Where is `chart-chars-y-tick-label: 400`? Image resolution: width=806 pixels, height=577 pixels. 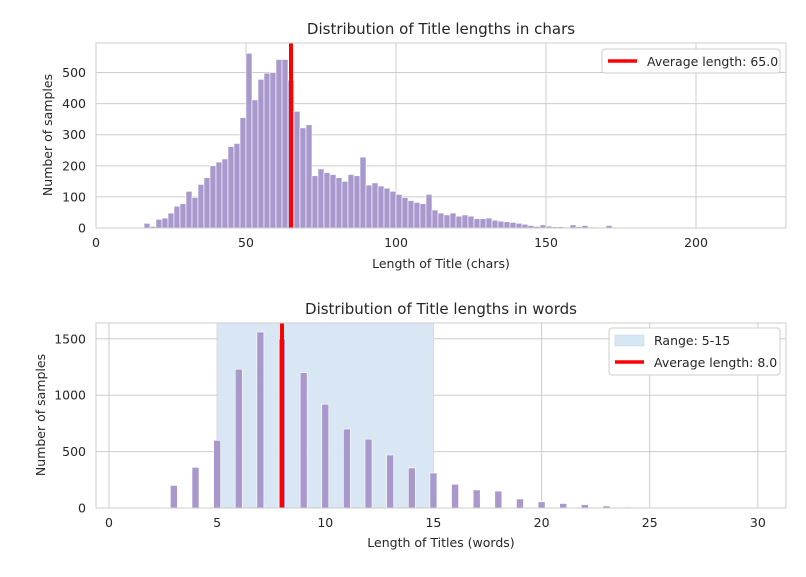 chart-chars-y-tick-label: 400 is located at coordinates (74, 103).